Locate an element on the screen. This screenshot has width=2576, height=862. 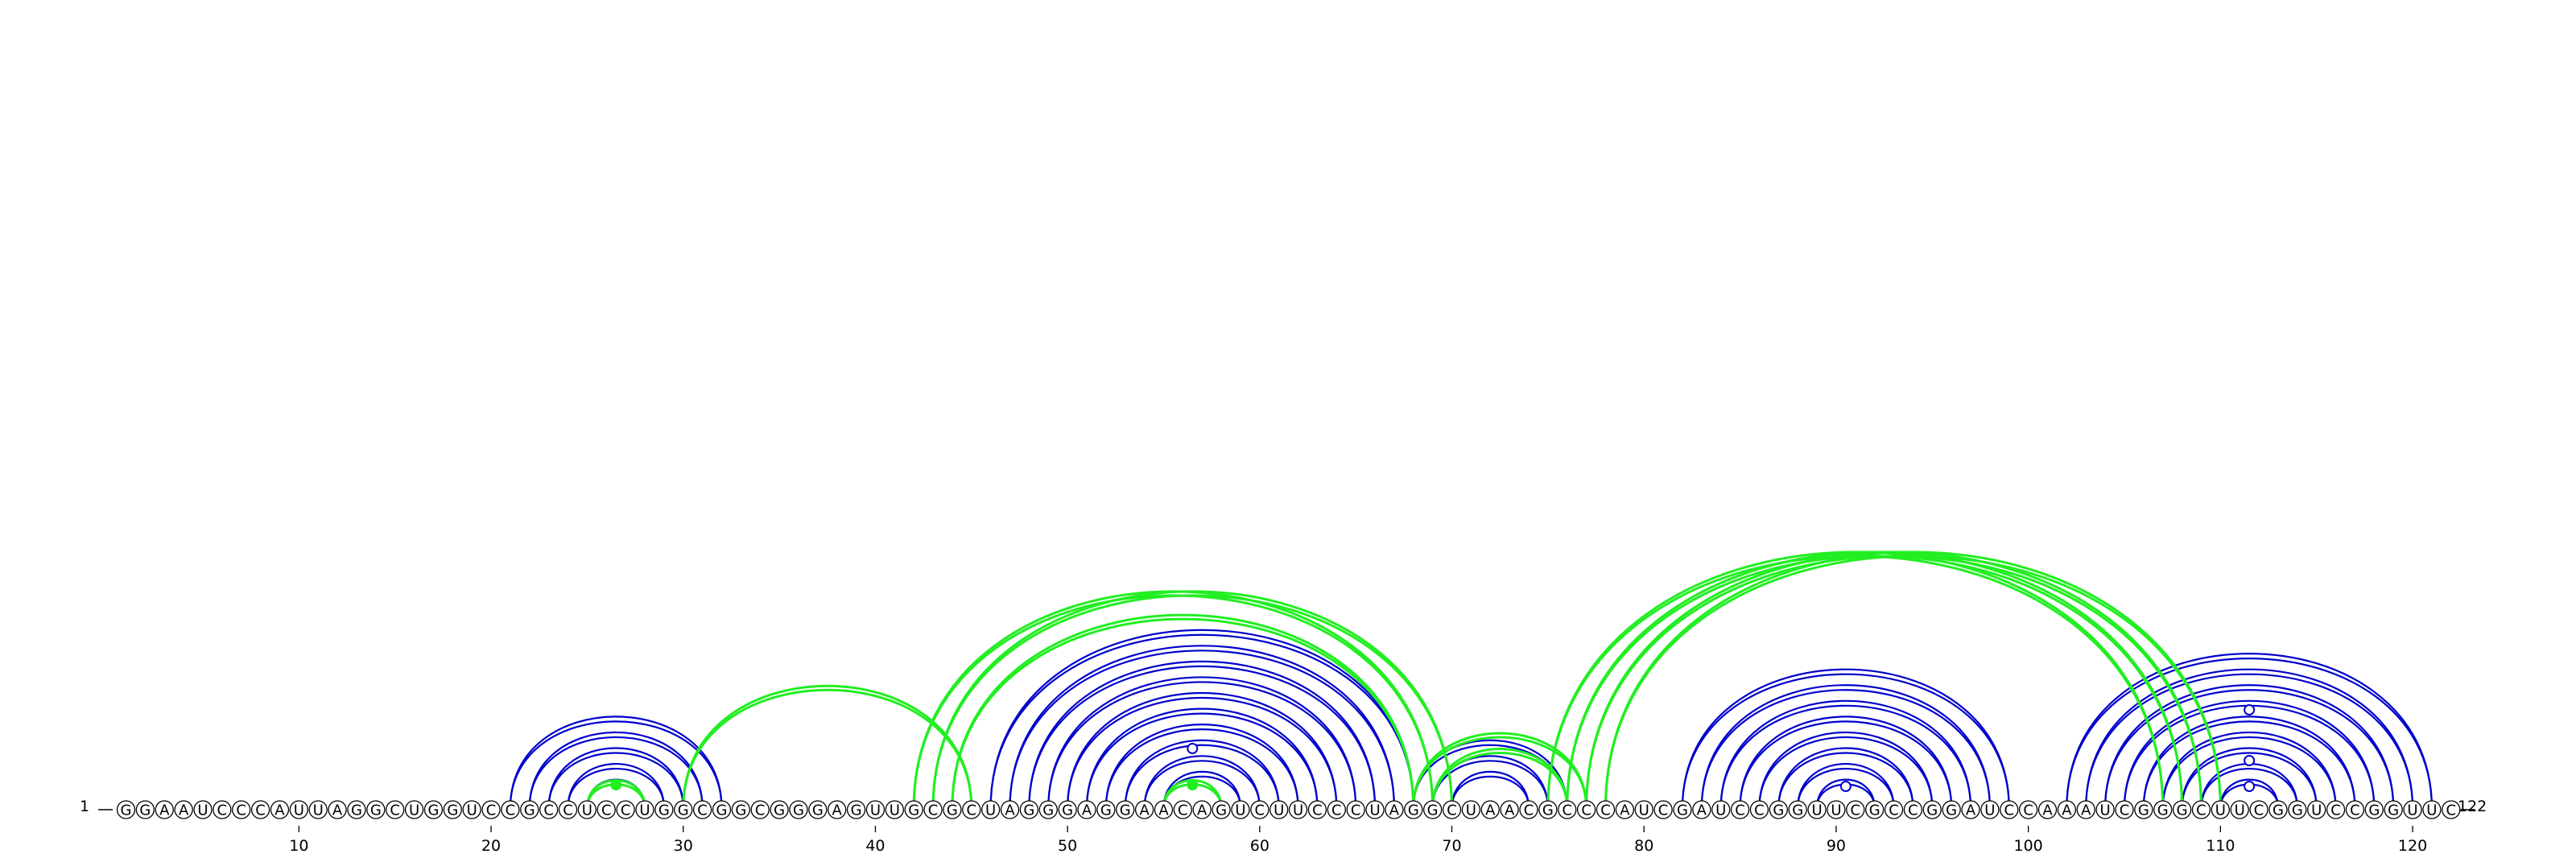
tick-label: 80 is located at coordinates (1643, 846).